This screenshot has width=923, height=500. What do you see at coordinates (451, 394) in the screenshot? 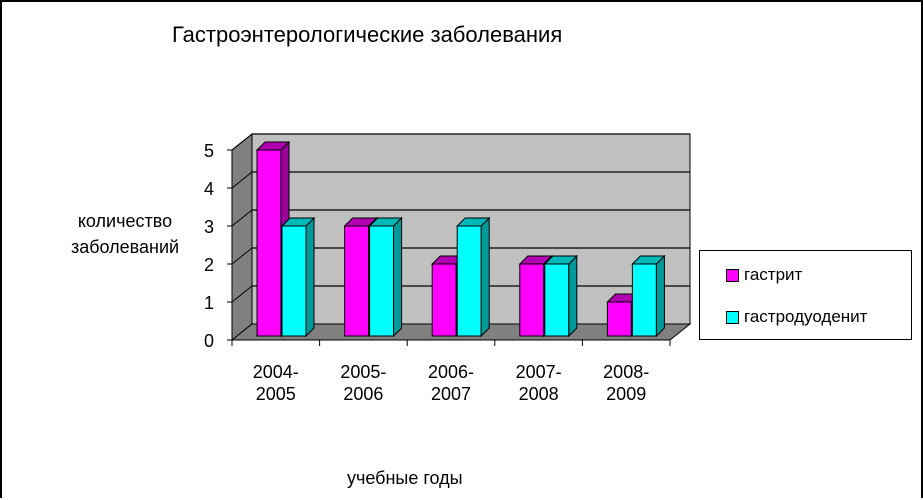
I see `x-tick-label: 2007` at bounding box center [451, 394].